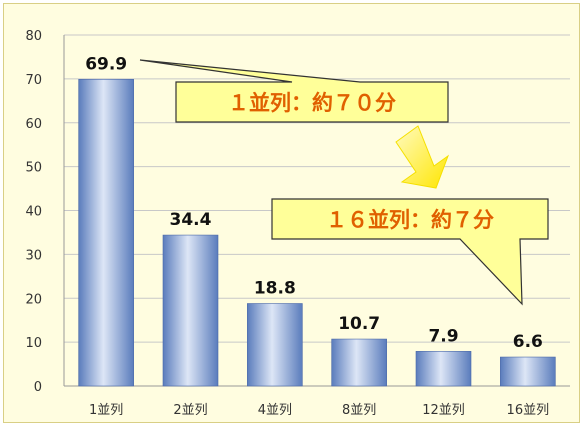  What do you see at coordinates (106, 410) in the screenshot?
I see `x-tick-label: 1並列` at bounding box center [106, 410].